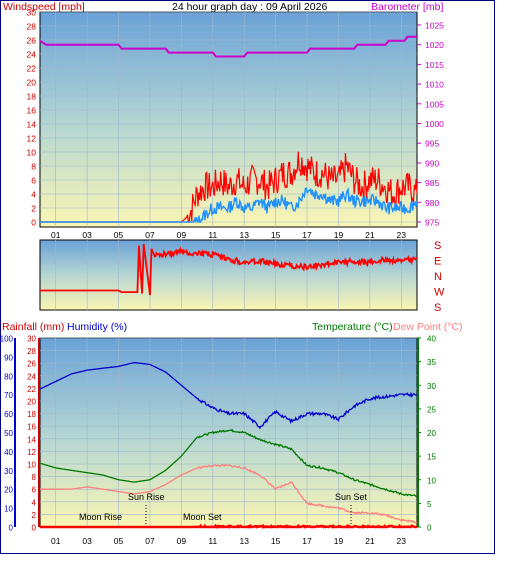  What do you see at coordinates (31, 339) in the screenshot?
I see `rainfall-tick-label: 30` at bounding box center [31, 339].